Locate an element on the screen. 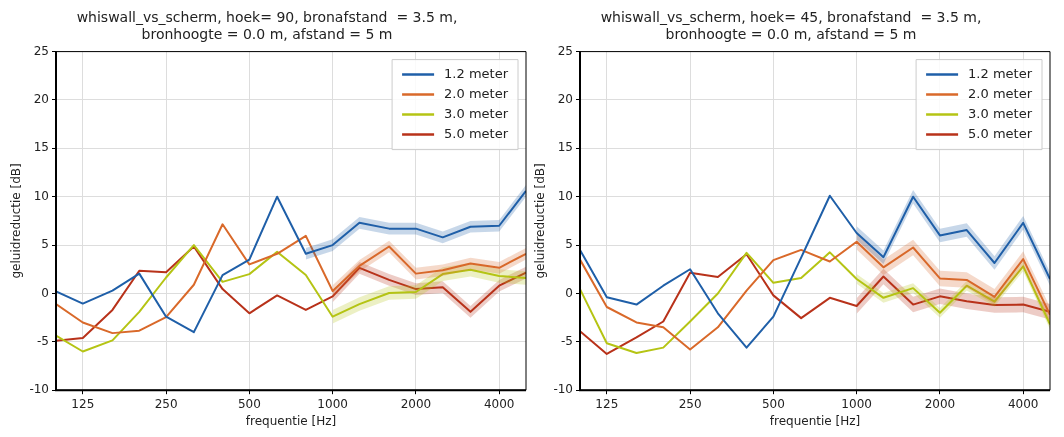  chart-title: whiswall_vs_scherm, hoek= 90, bronafstand = 3.5 m, bronhoogte = 0.0 m, afstand = 5 m is located at coordinates (267, 25).